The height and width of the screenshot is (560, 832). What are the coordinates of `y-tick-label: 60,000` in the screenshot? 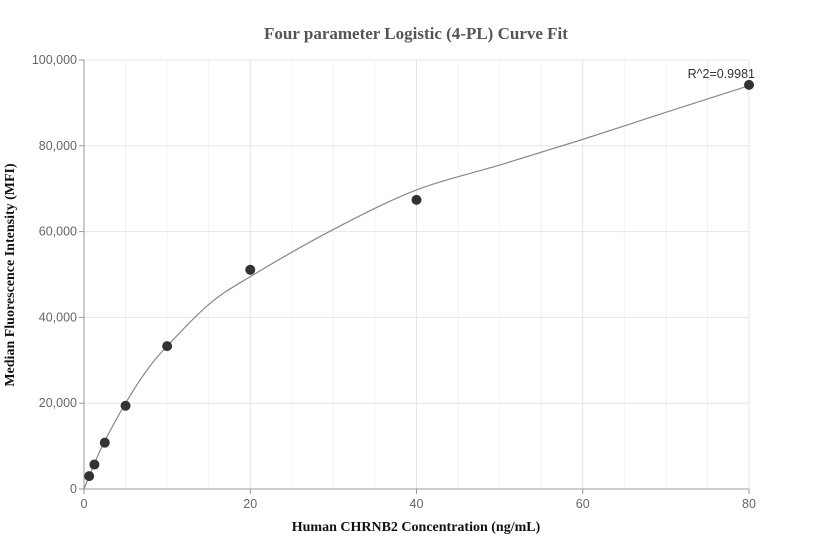 It's located at (58, 232).